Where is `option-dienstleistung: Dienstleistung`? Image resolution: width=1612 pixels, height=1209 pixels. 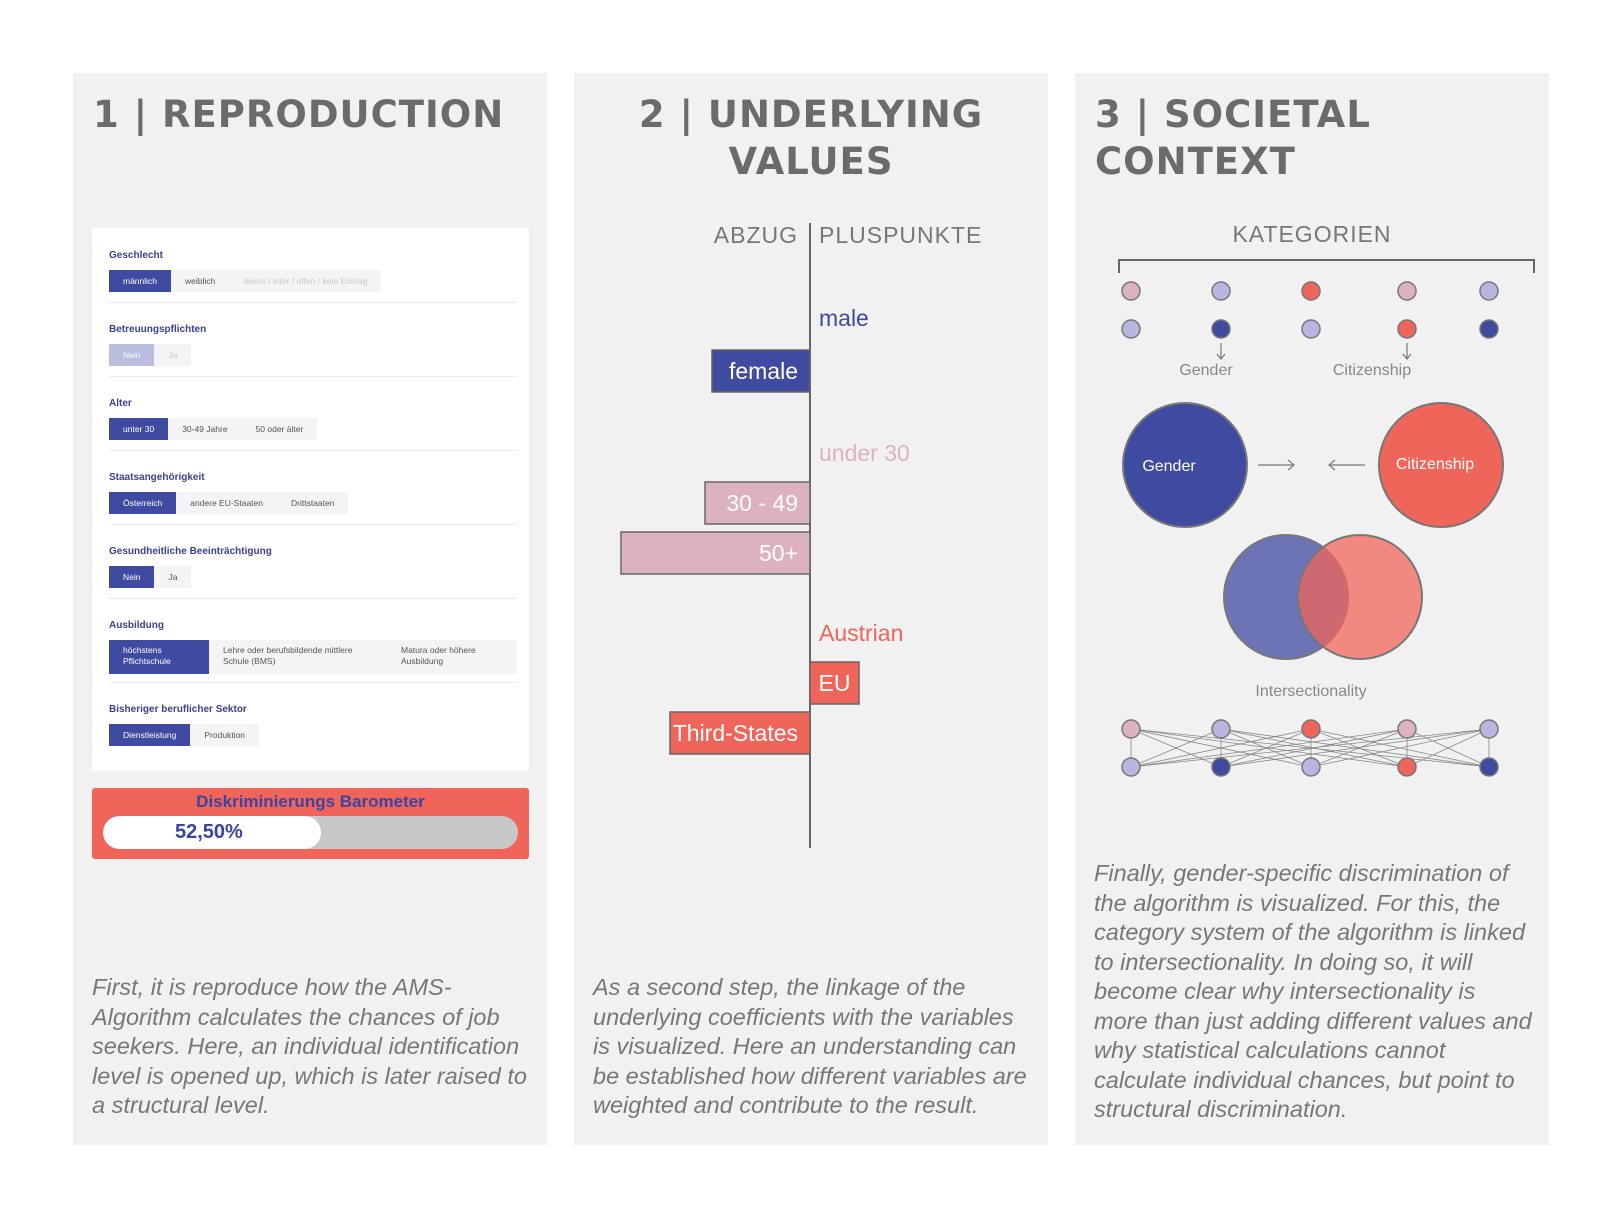 option-dienstleistung: Dienstleistung is located at coordinates (150, 735).